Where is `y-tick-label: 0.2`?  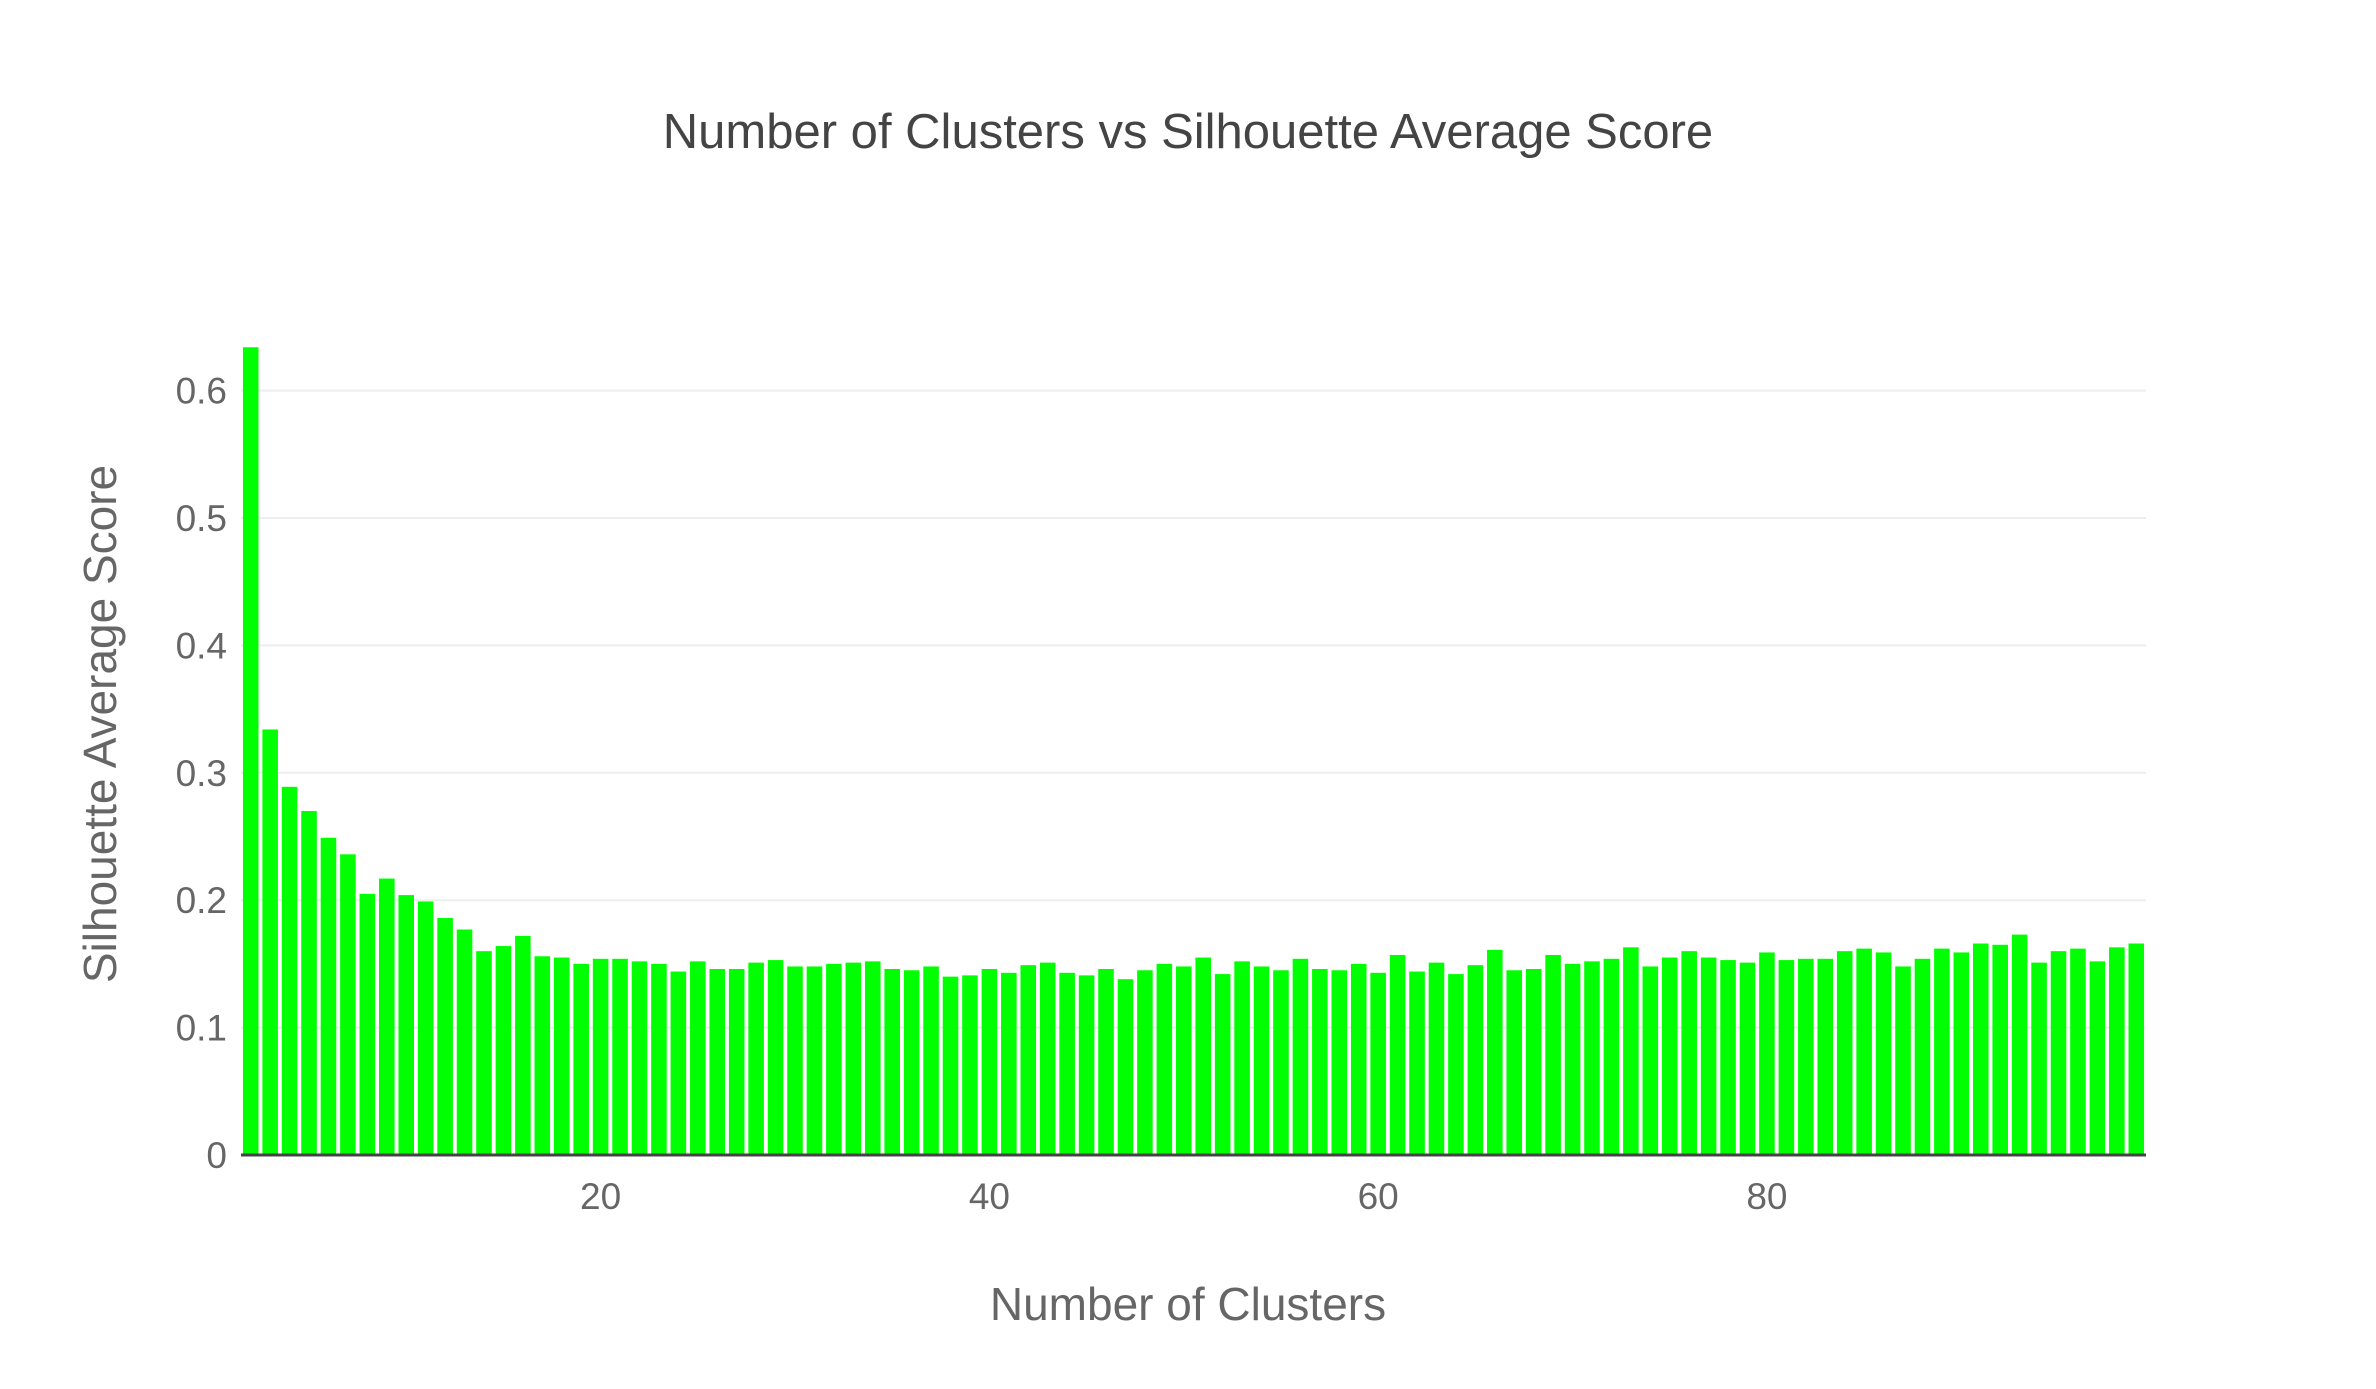
y-tick-label: 0.2 is located at coordinates (201, 900).